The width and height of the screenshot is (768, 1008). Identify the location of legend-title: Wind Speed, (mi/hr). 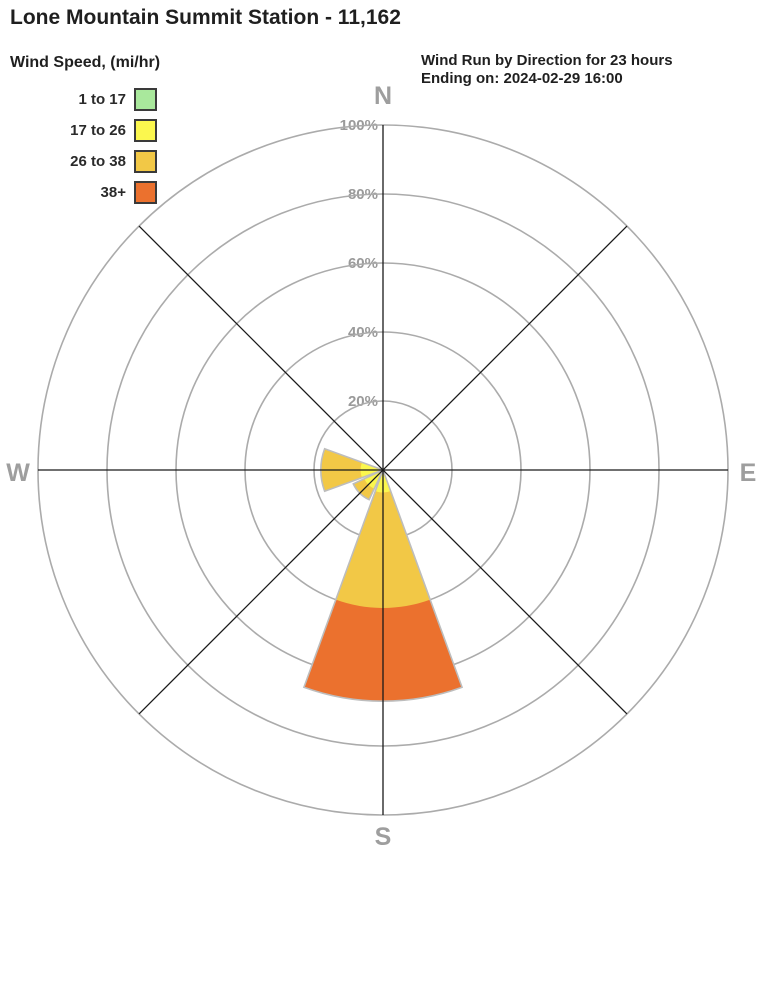
(85, 62).